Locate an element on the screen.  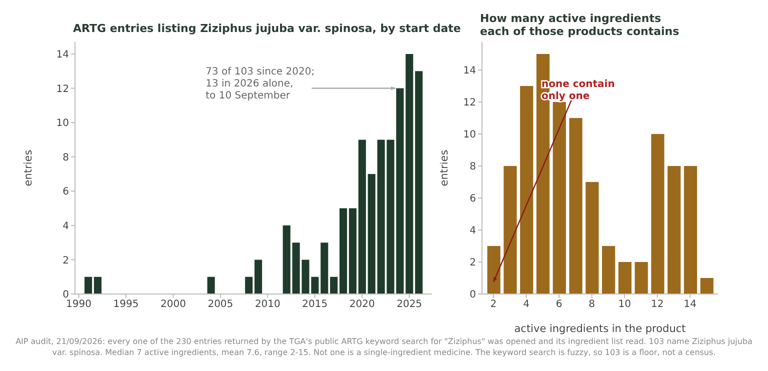
chart-title: ARTG entries listing Ziziphus jujuba var. spinosa, by start date is located at coordinates (267, 28).